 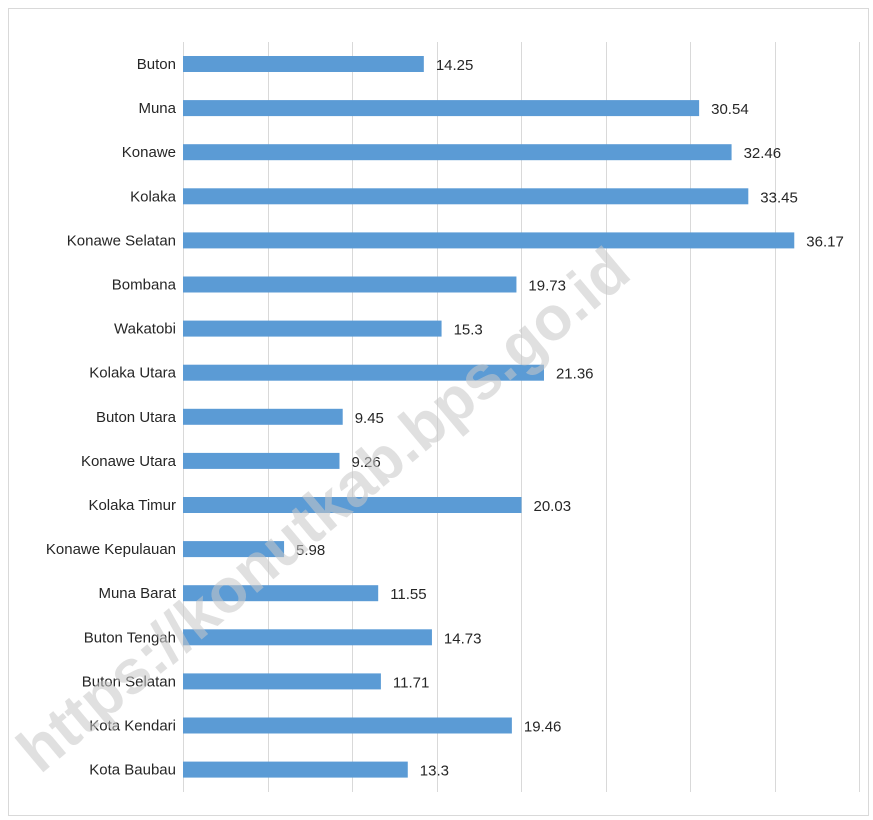 I want to click on value-label: 5.98, so click(x=310, y=550).